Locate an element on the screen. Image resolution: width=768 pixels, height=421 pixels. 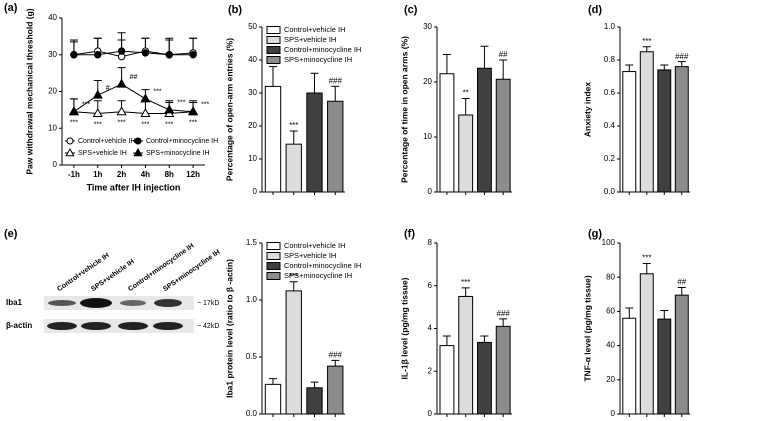
x-axis-label: Time after IH injection is located at coordinates (134, 187).